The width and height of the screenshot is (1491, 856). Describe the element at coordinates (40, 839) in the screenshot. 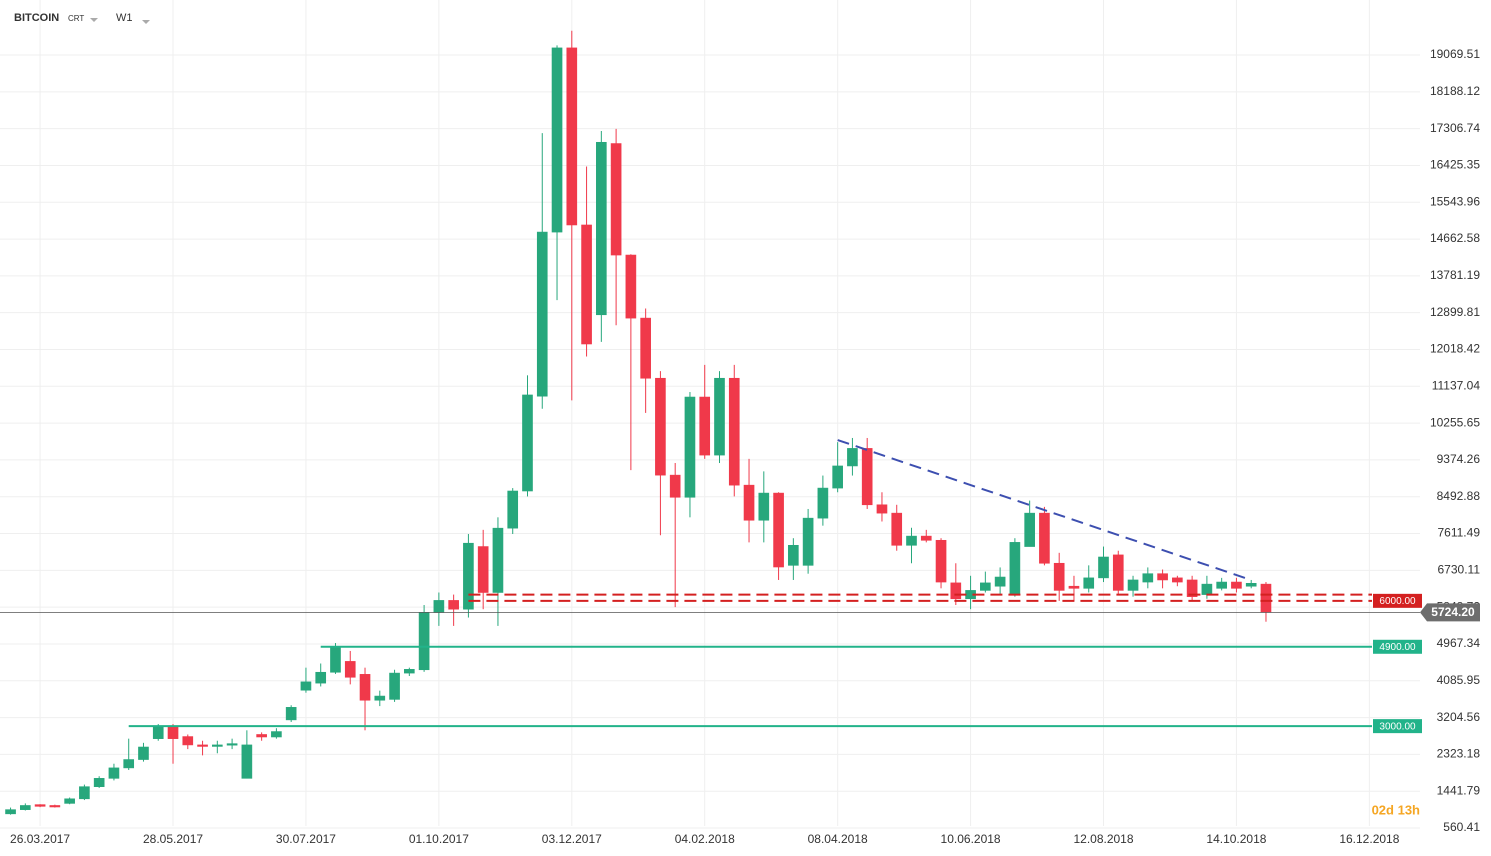

I see `x-tick-label: 26.03.2017` at that location.